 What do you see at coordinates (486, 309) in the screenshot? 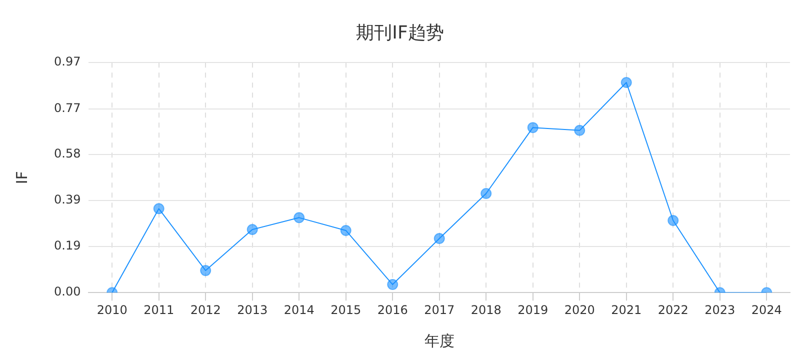
I see `x-tick-label: 2018` at bounding box center [486, 309].